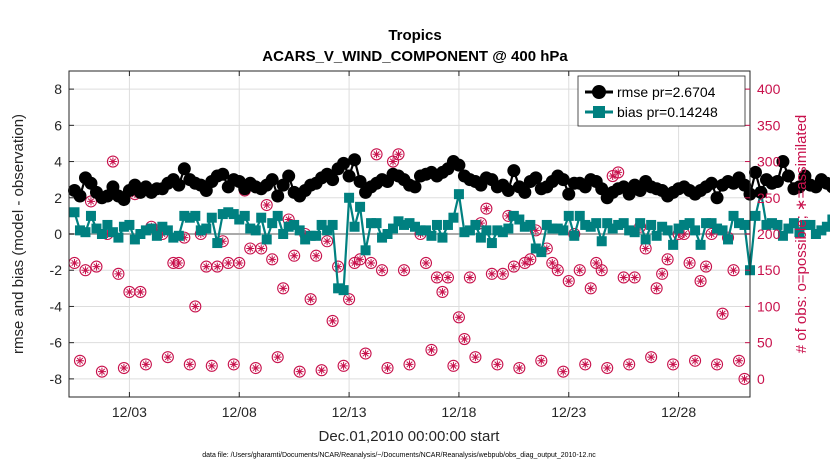 The image size is (830, 470). What do you see at coordinates (410, 436) in the screenshot?
I see `x-axis-label: Dec.01,2010 00:00:00 start` at bounding box center [410, 436].